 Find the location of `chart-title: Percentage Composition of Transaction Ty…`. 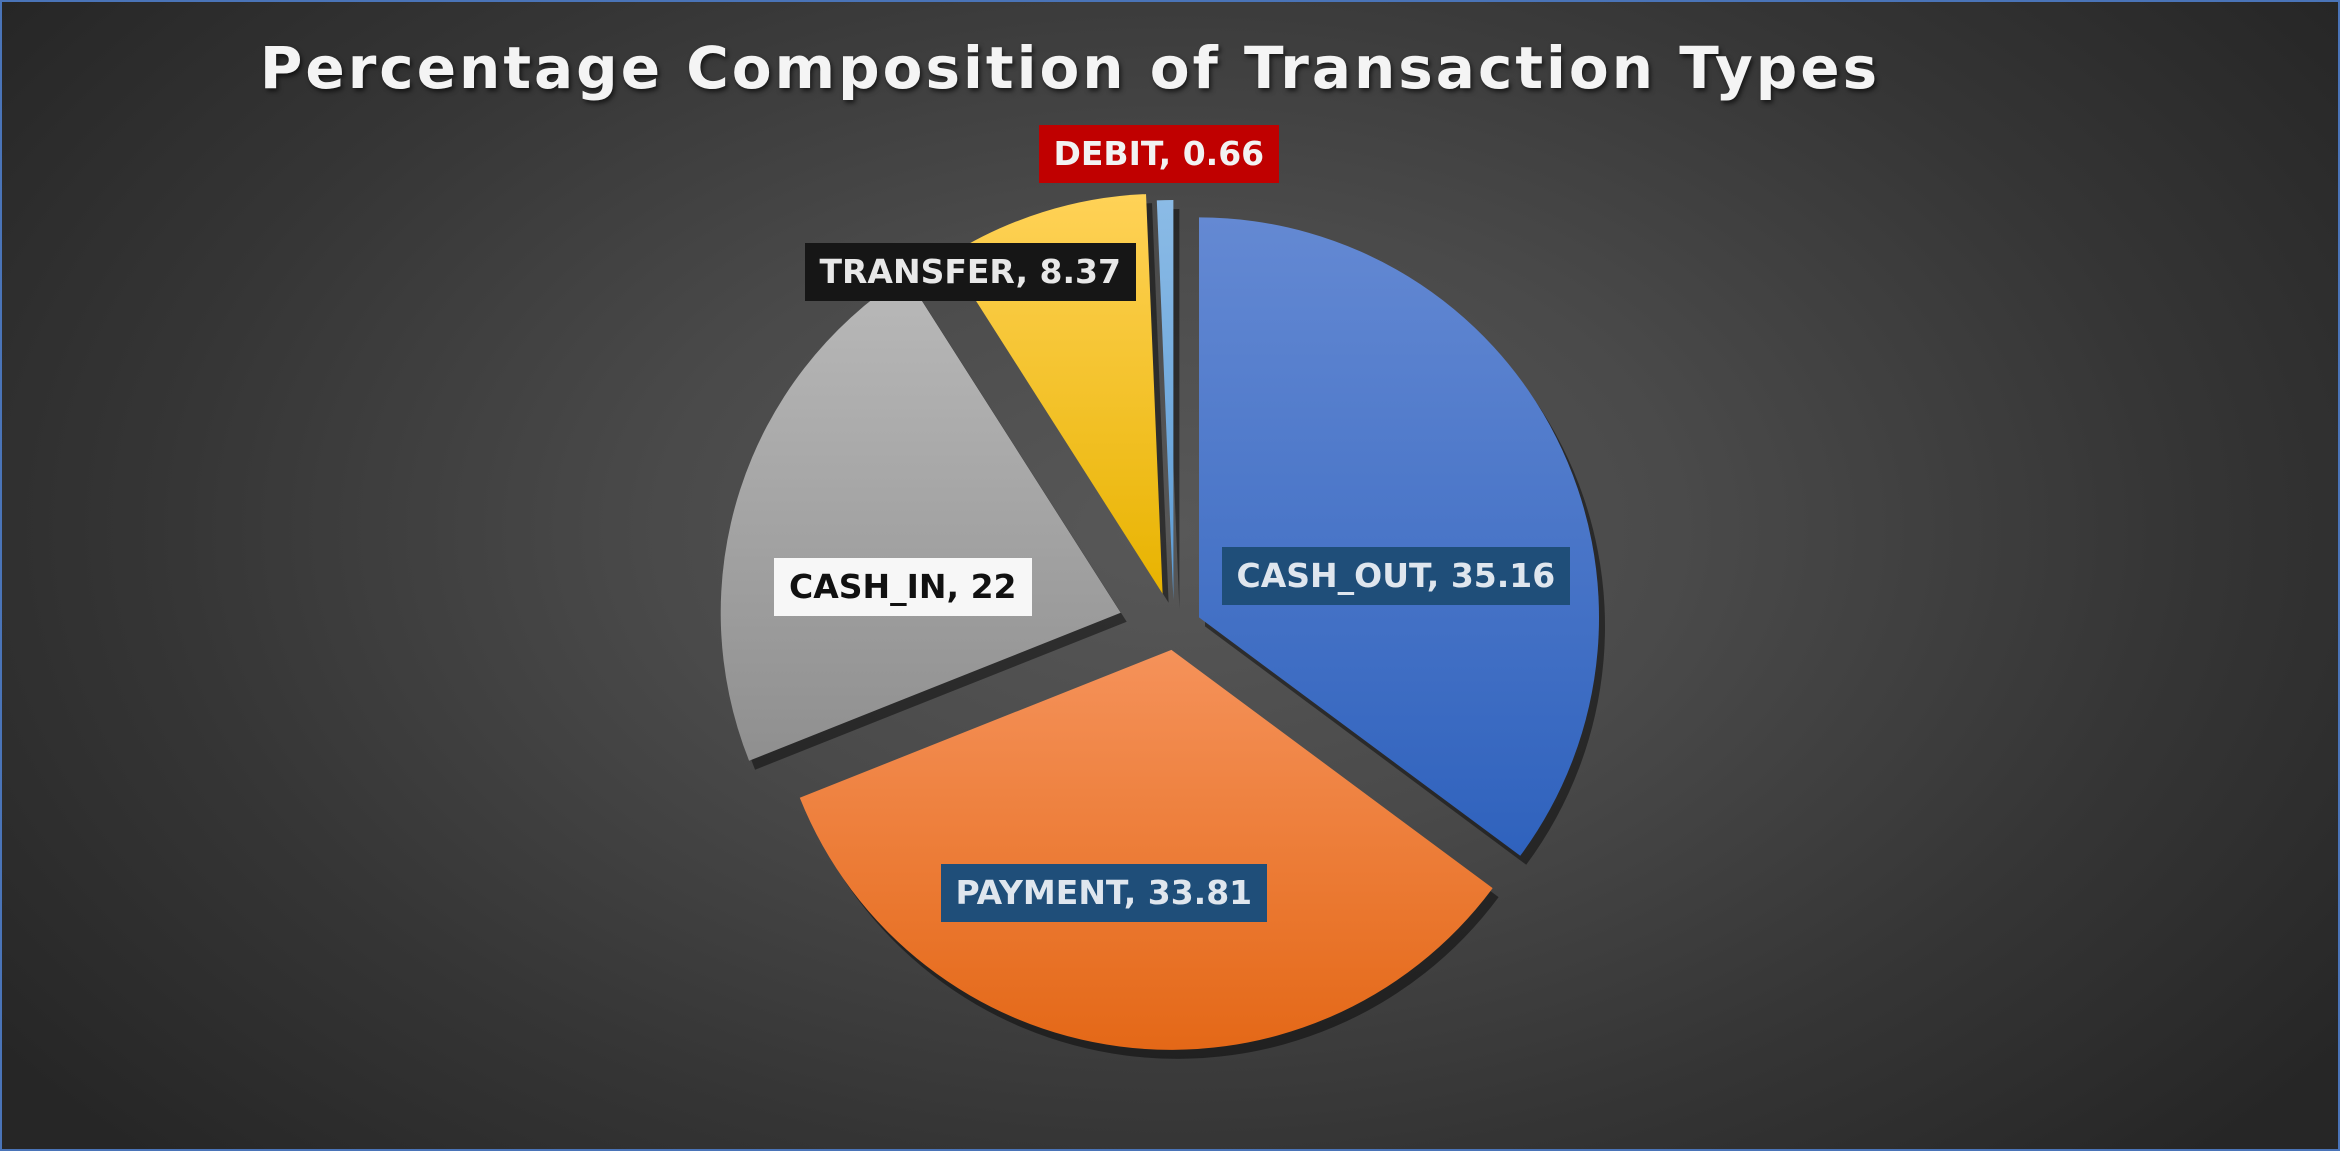

chart-title: Percentage Composition of Transaction Ty… is located at coordinates (1070, 68).